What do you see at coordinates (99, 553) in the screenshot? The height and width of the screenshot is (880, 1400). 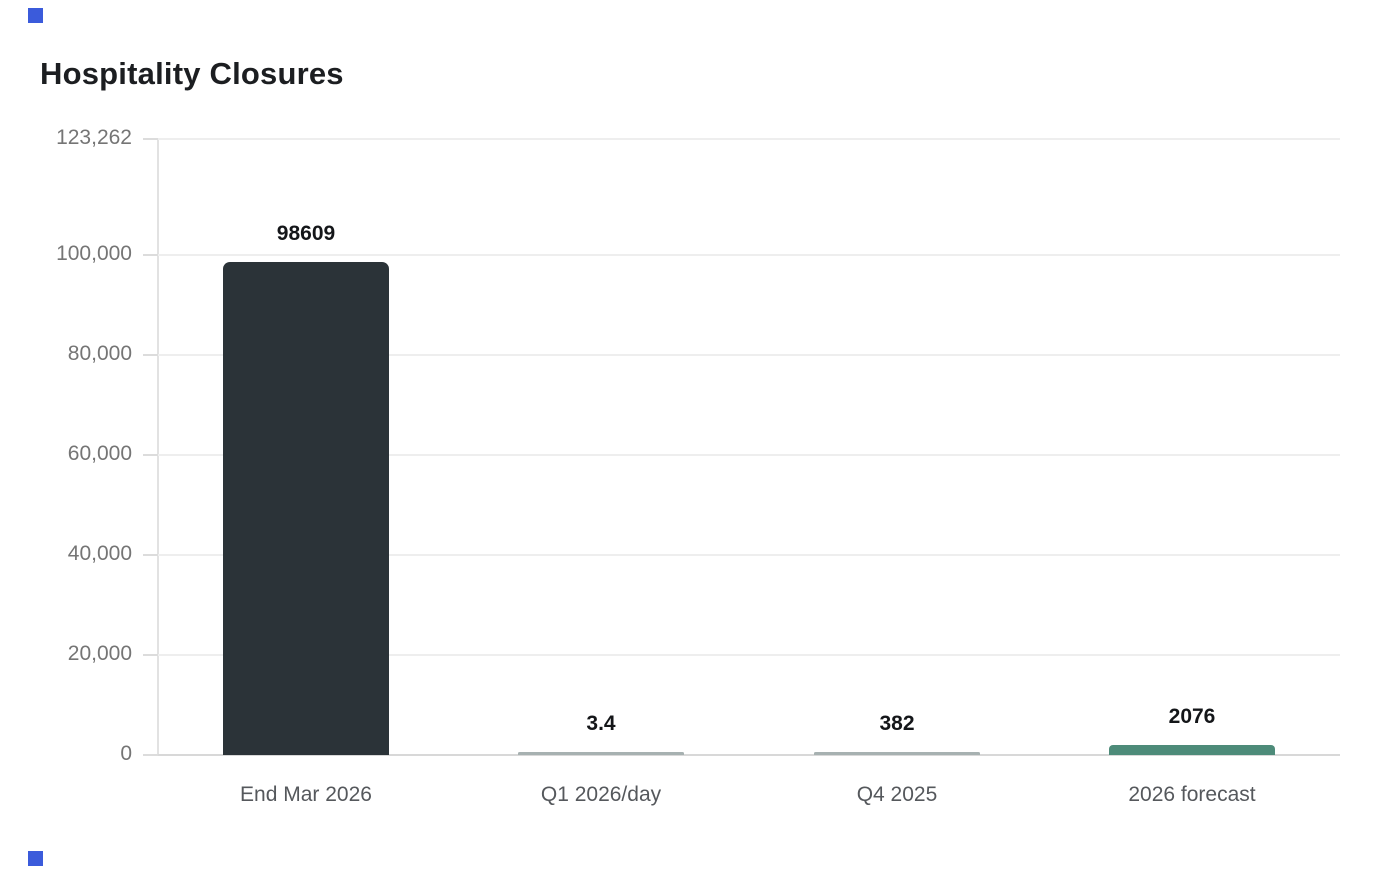 I see `y-axis-tick-label: 40,000` at bounding box center [99, 553].